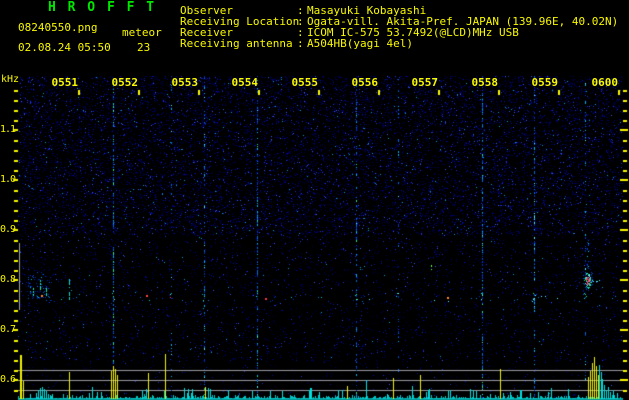 The width and height of the screenshot is (629, 400). What do you see at coordinates (65, 82) in the screenshot?
I see `time-label: 0551` at bounding box center [65, 82].